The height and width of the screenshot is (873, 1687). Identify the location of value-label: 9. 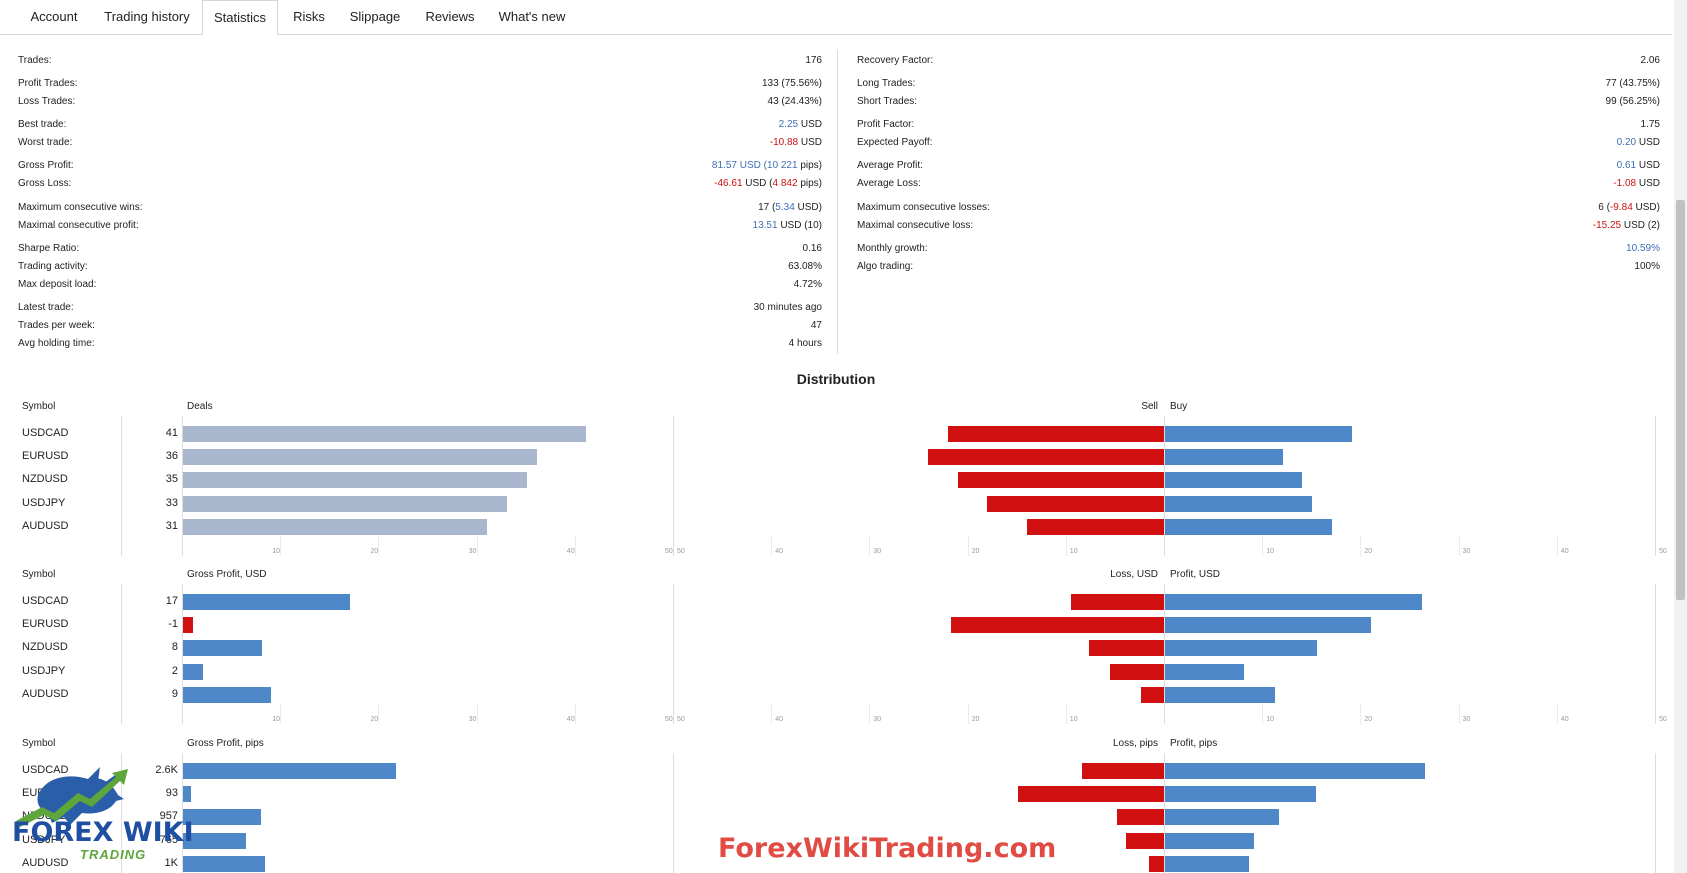
(174, 693).